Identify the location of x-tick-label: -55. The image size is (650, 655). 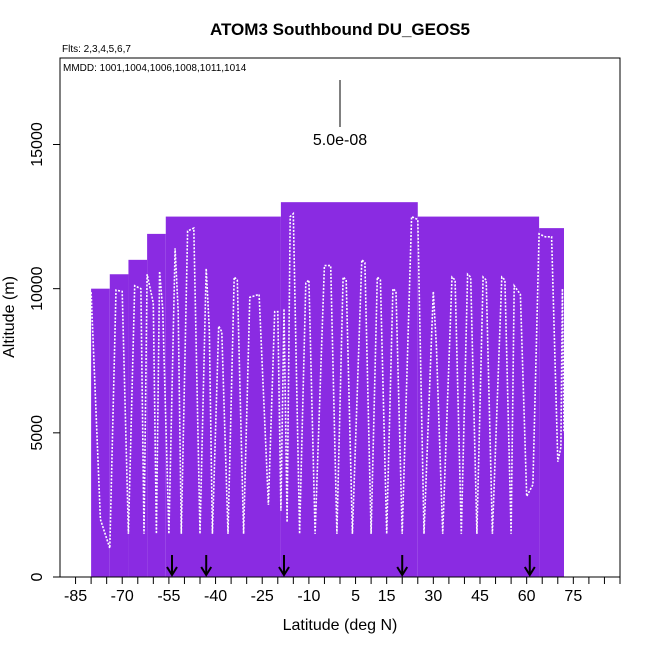
(168, 596).